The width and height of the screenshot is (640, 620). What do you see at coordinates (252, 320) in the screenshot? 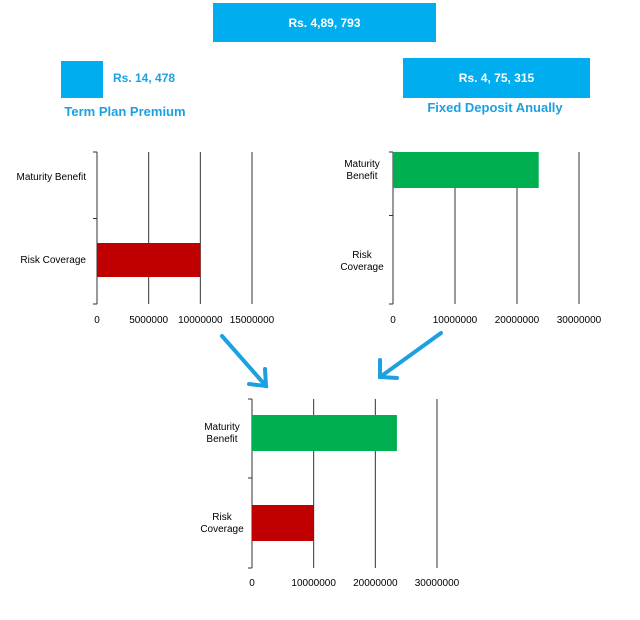
I see `x-tick-label: 15000000` at bounding box center [252, 320].